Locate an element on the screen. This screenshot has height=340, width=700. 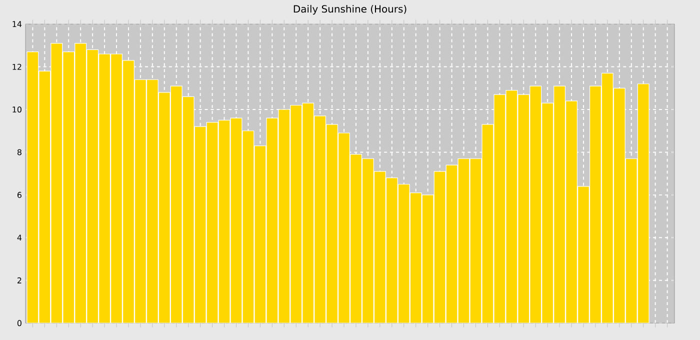
chart-title: Daily Sunshine (Hours) is located at coordinates (350, 9).